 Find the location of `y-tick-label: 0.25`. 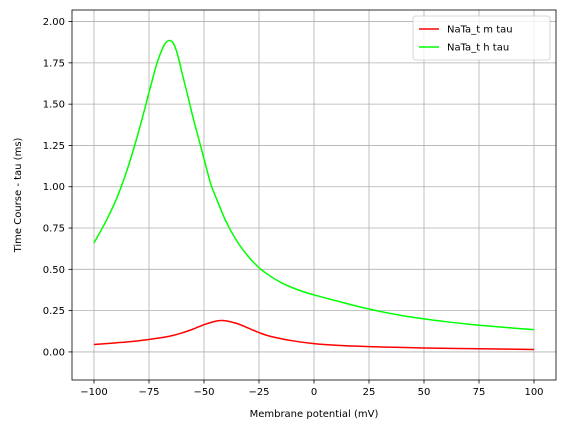

y-tick-label: 0.25 is located at coordinates (54, 311).